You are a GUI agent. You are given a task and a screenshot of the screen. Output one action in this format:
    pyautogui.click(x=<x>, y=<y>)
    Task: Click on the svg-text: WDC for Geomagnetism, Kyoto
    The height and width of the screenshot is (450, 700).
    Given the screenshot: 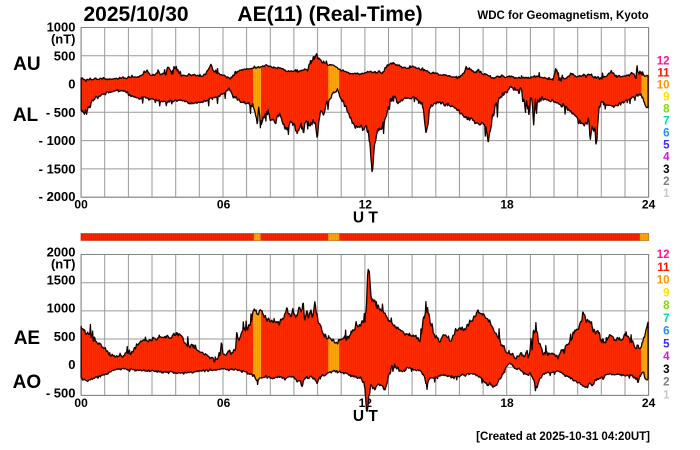 What is the action you would take?
    pyautogui.click(x=562, y=16)
    